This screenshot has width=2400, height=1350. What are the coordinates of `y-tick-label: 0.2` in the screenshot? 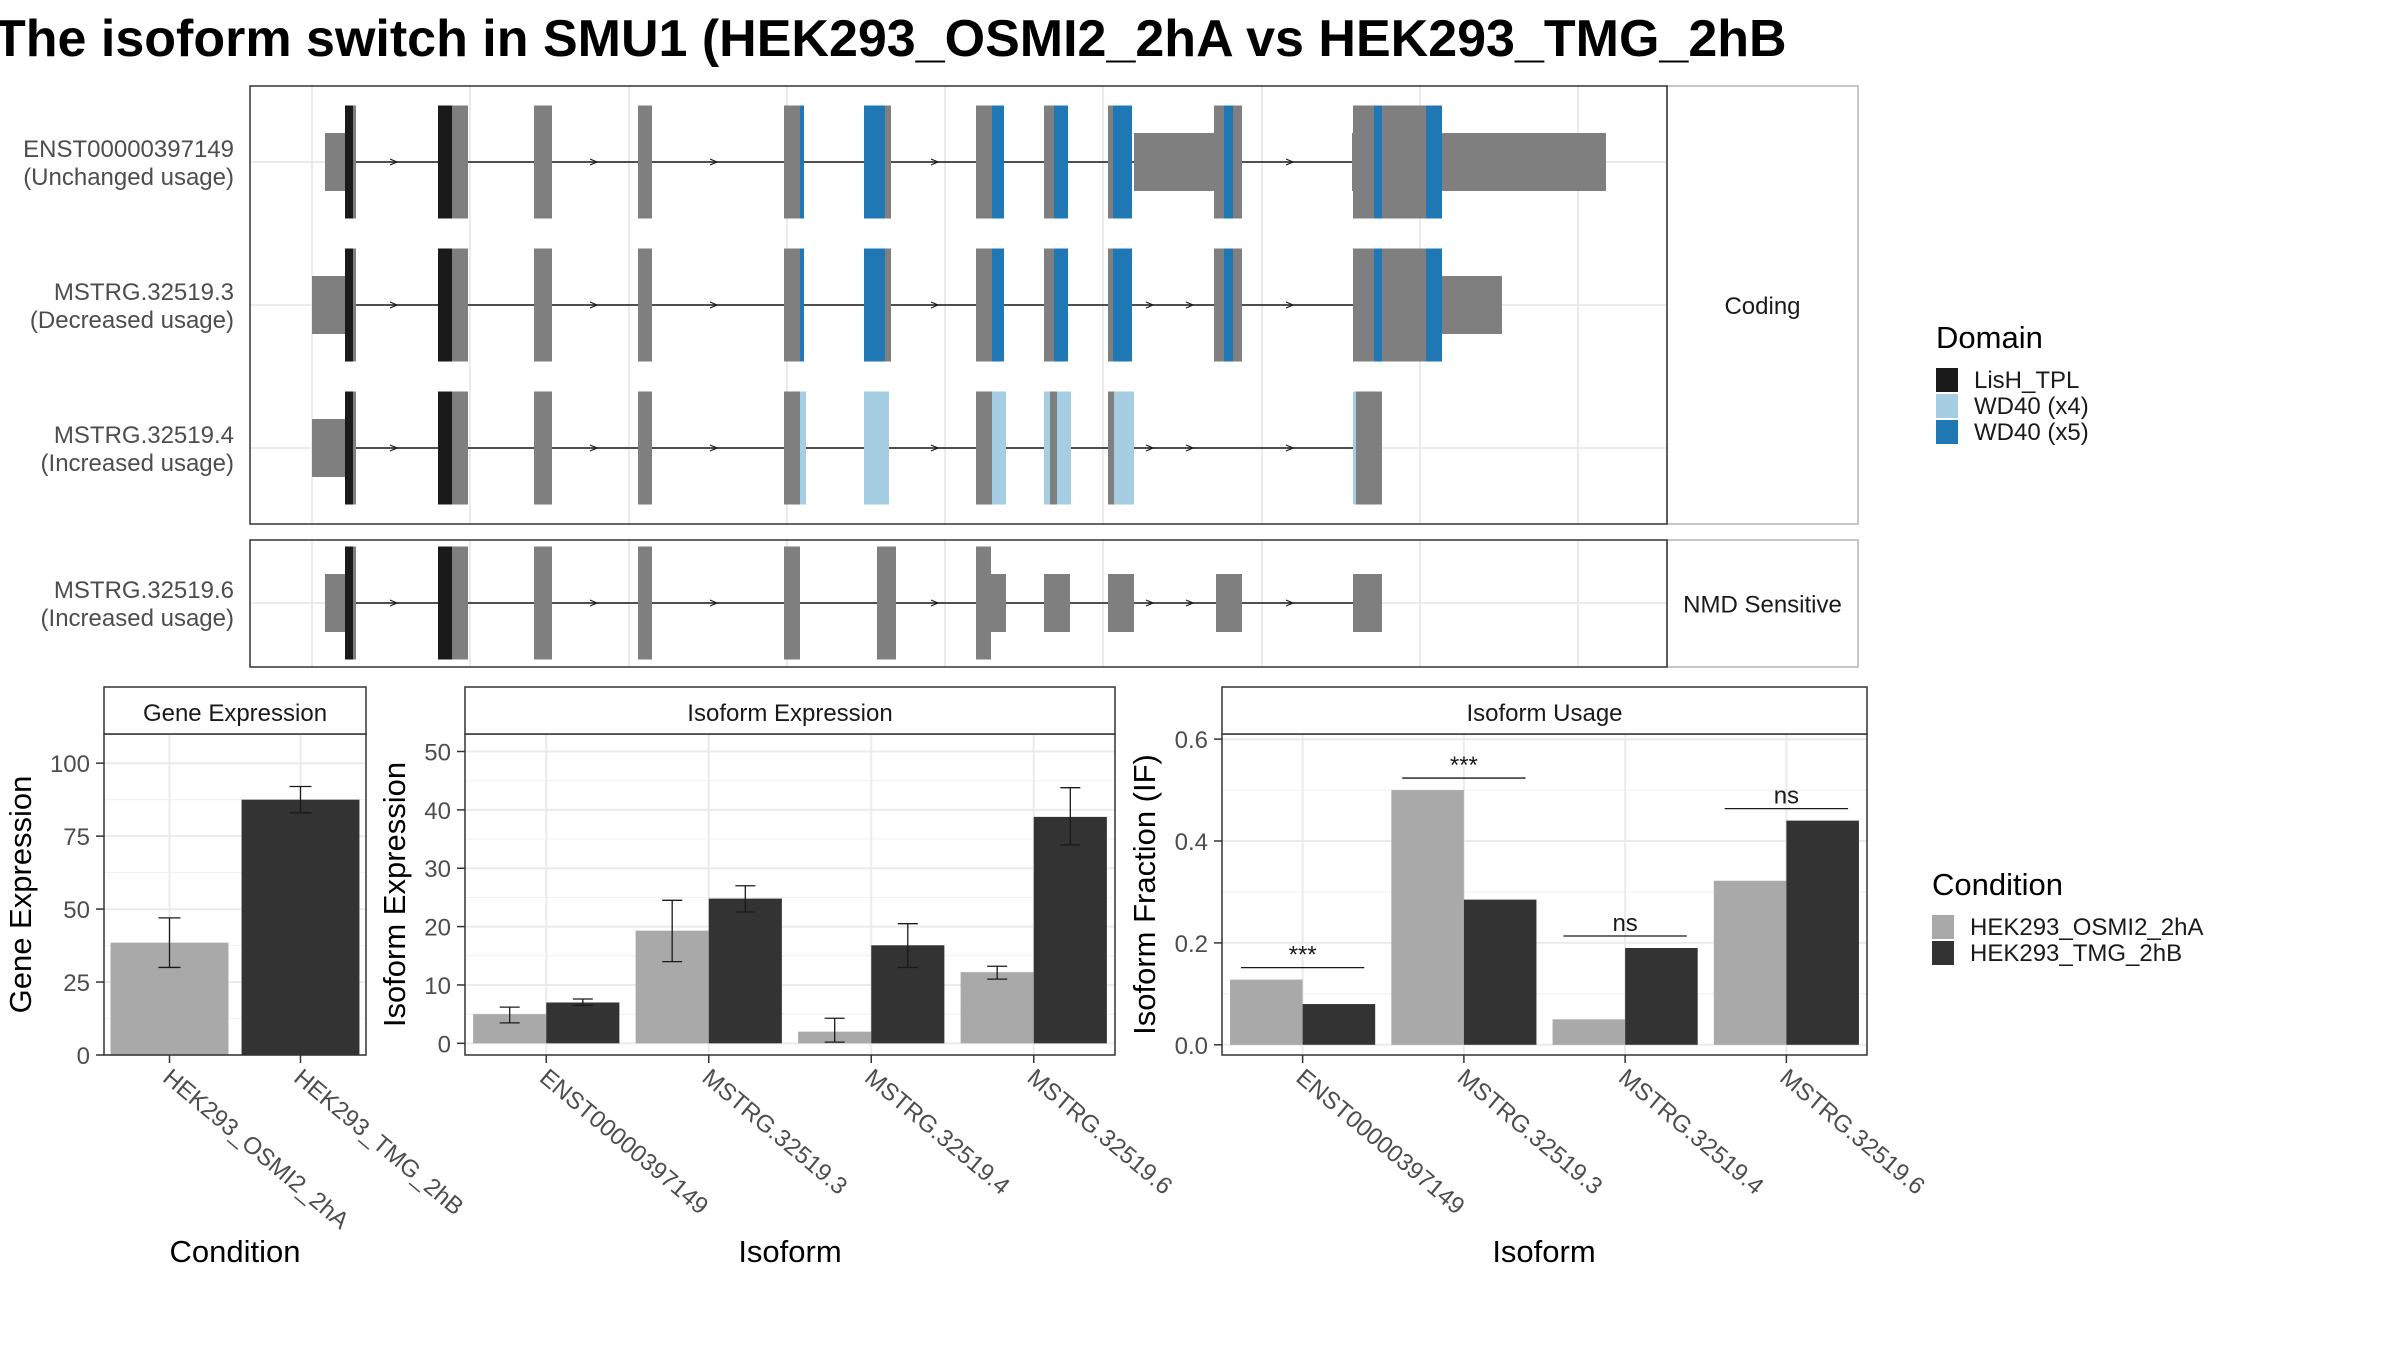 It's located at (1191, 944).